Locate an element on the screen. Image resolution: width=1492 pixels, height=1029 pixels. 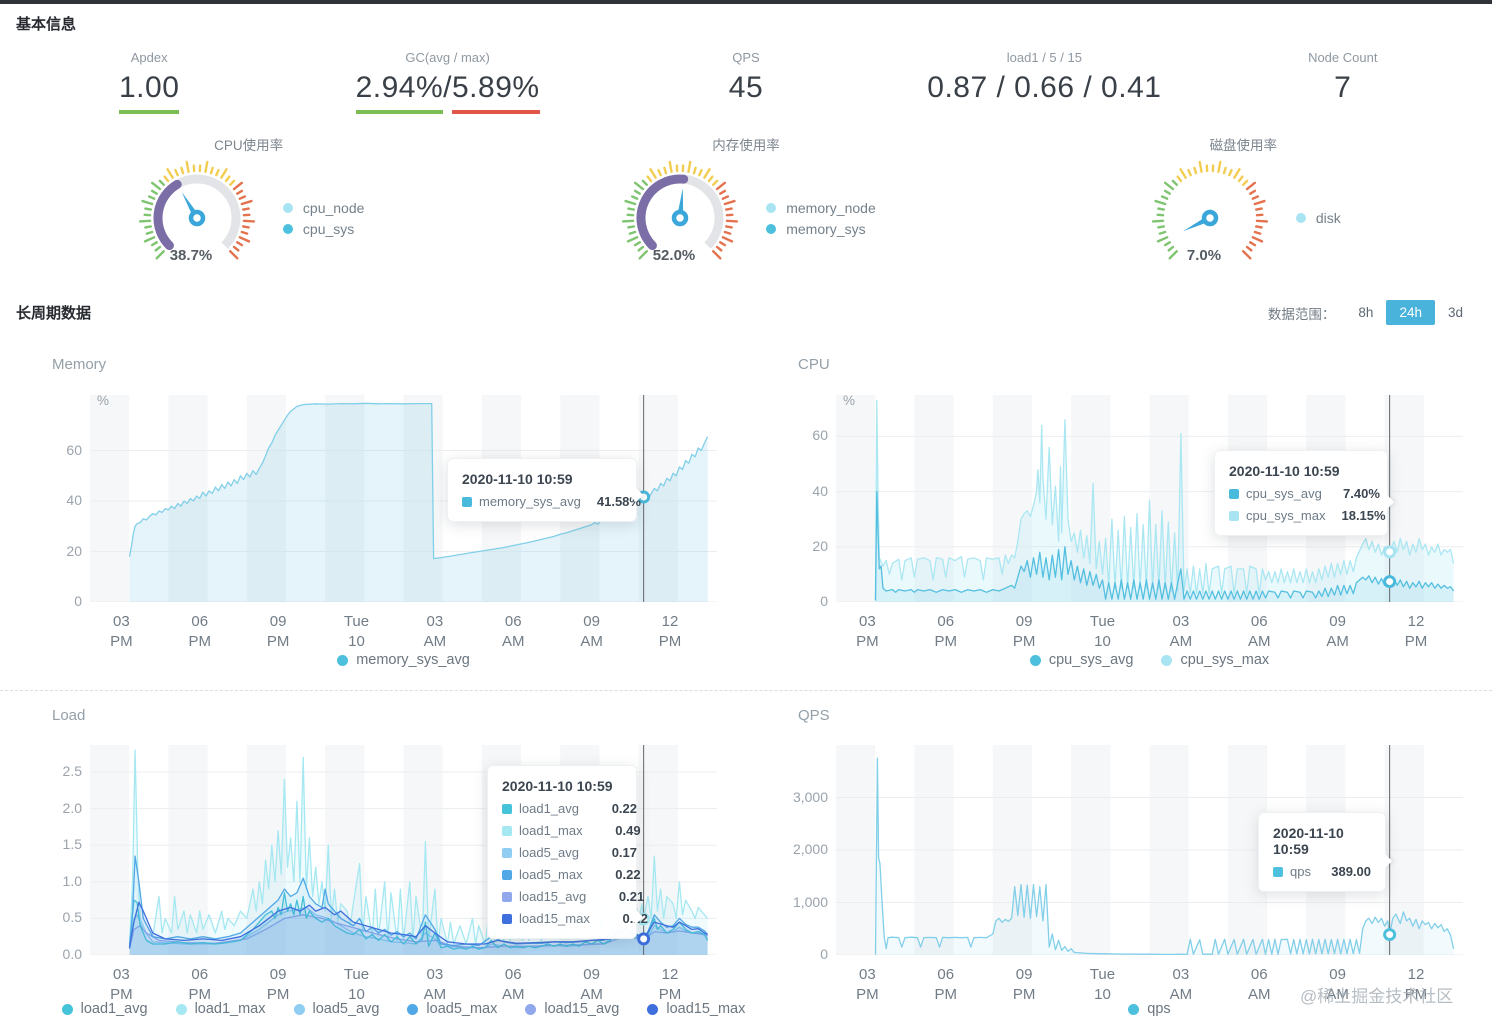
gauge-legend-item: cpu_node is located at coordinates (323, 208).